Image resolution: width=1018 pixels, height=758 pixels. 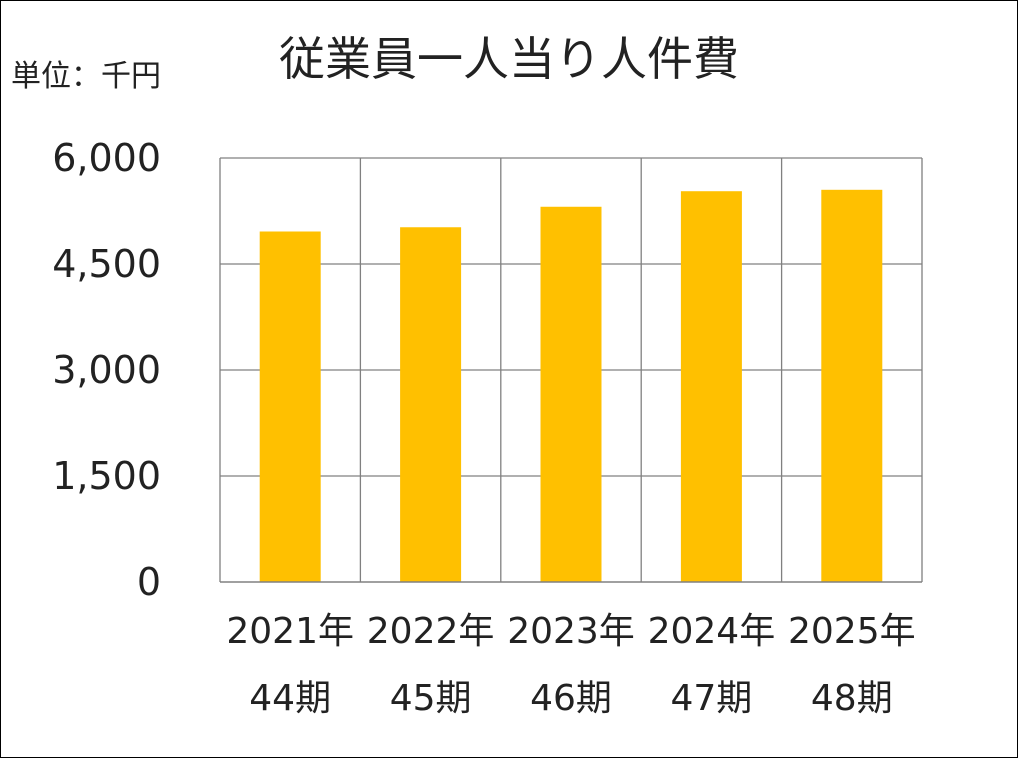 What do you see at coordinates (571, 698) in the screenshot?
I see `x-tick-sublabel: 46期` at bounding box center [571, 698].